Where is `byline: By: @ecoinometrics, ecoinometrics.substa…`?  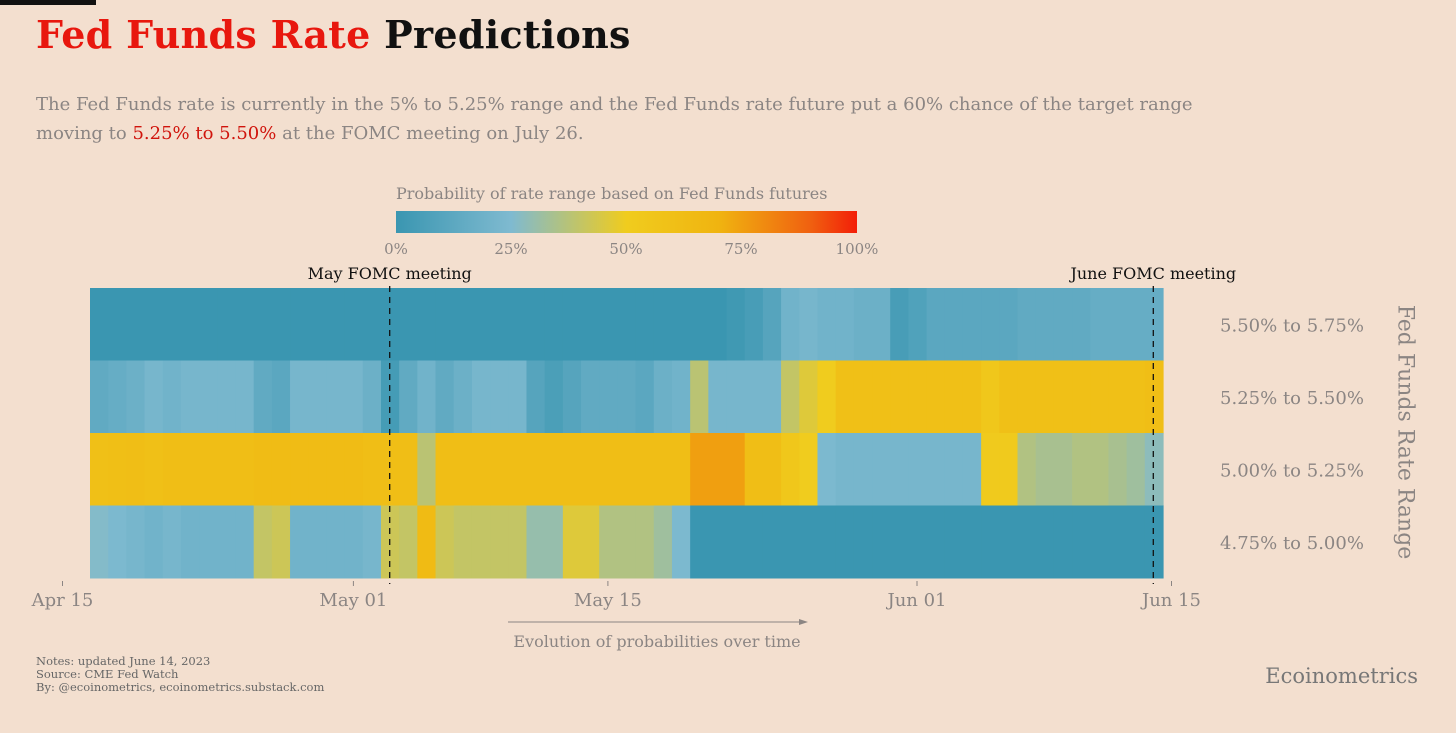
byline: By: @ecoinometrics, ecoinometrics.substa… is located at coordinates (180, 687).